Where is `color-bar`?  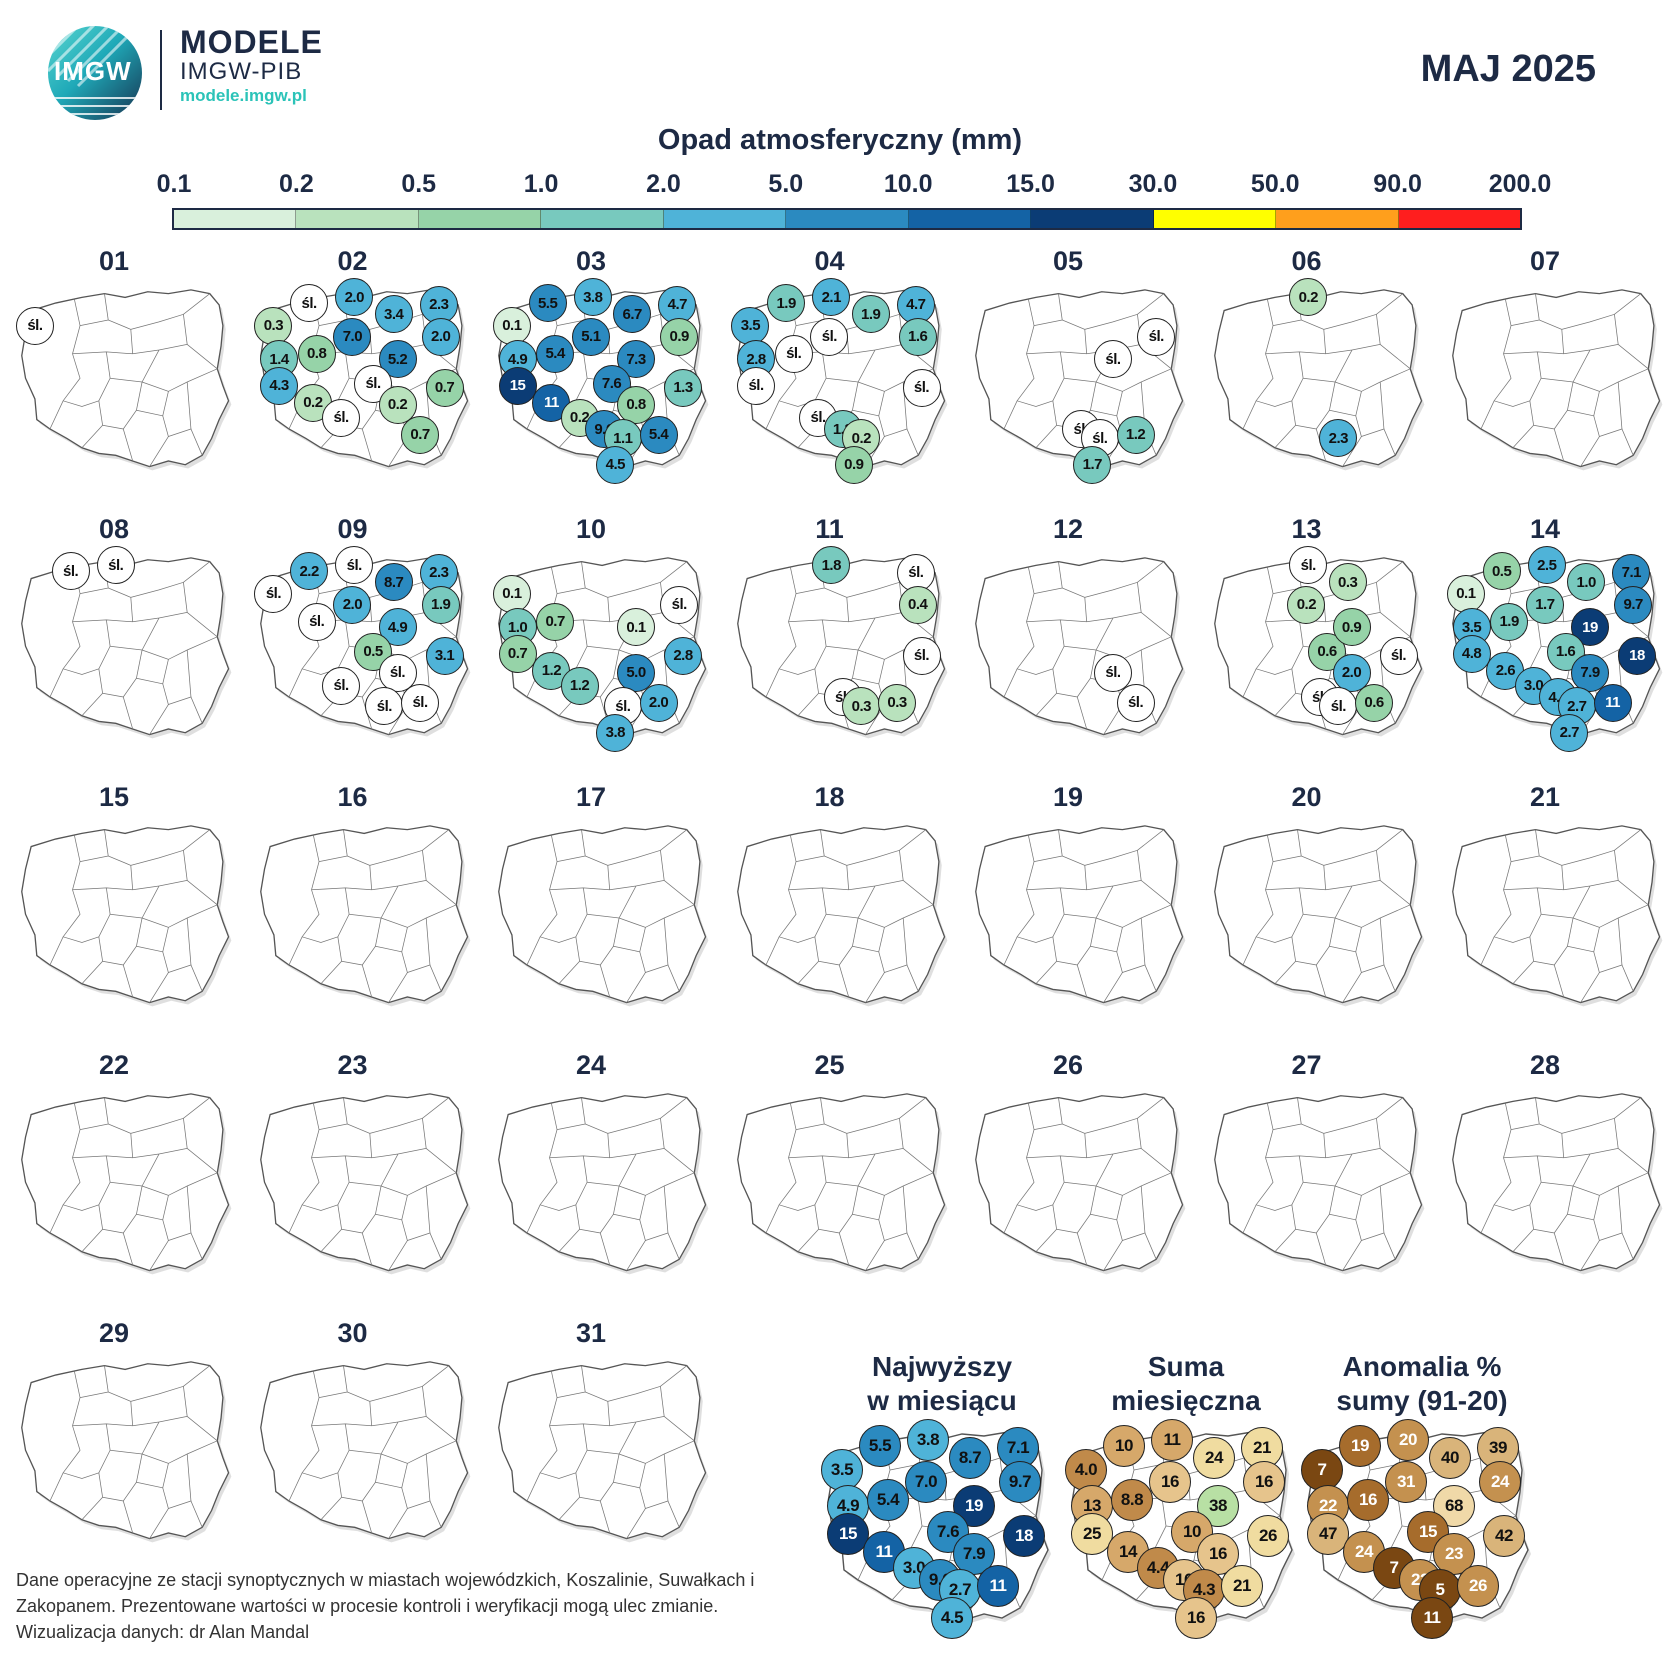 color-bar is located at coordinates (847, 219).